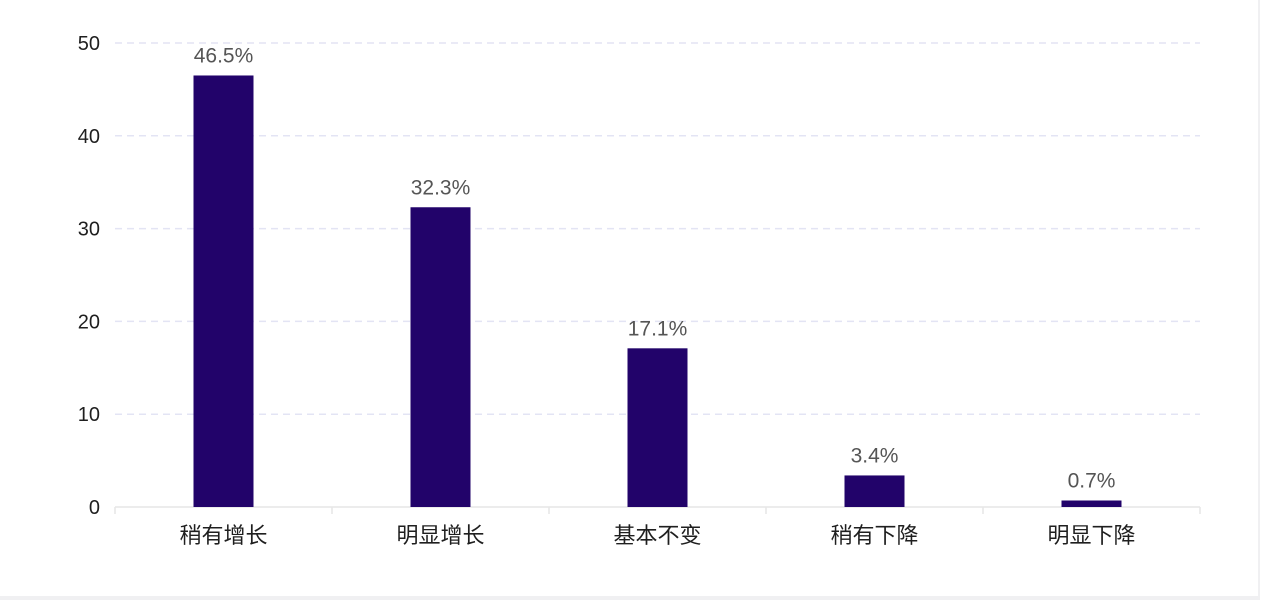  What do you see at coordinates (440, 536) in the screenshot?
I see `x-tick-label: 明显增长` at bounding box center [440, 536].